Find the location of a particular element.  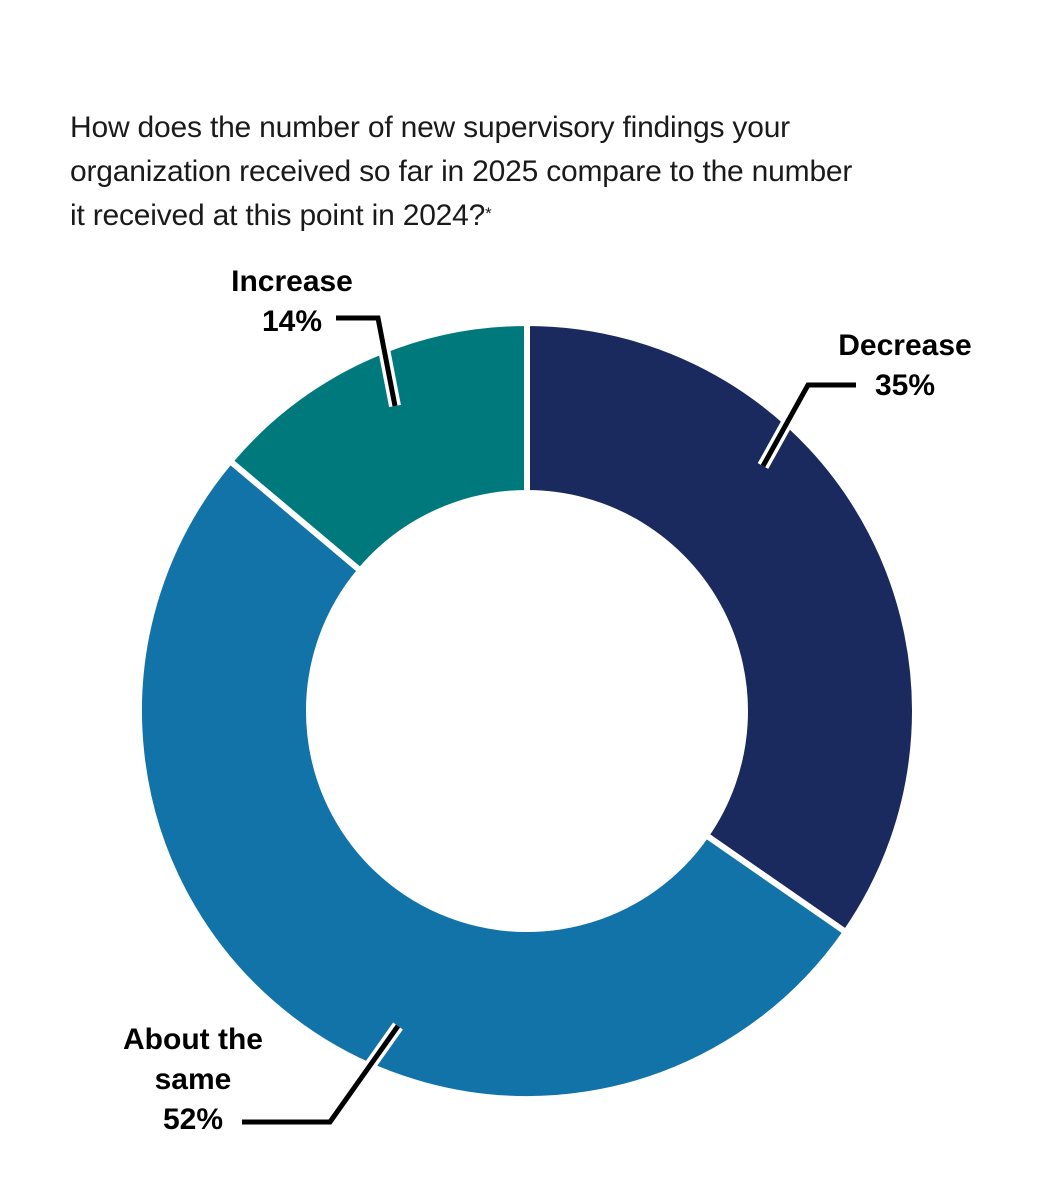

donut-segment-increase is located at coordinates (377, 447).